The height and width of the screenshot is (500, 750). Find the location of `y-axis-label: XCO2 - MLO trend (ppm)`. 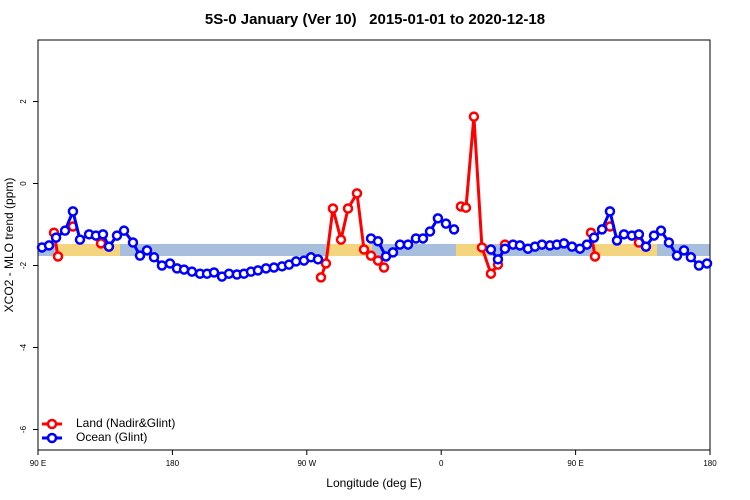

y-axis-label: XCO2 - MLO trend (ppm) is located at coordinates (9, 245).